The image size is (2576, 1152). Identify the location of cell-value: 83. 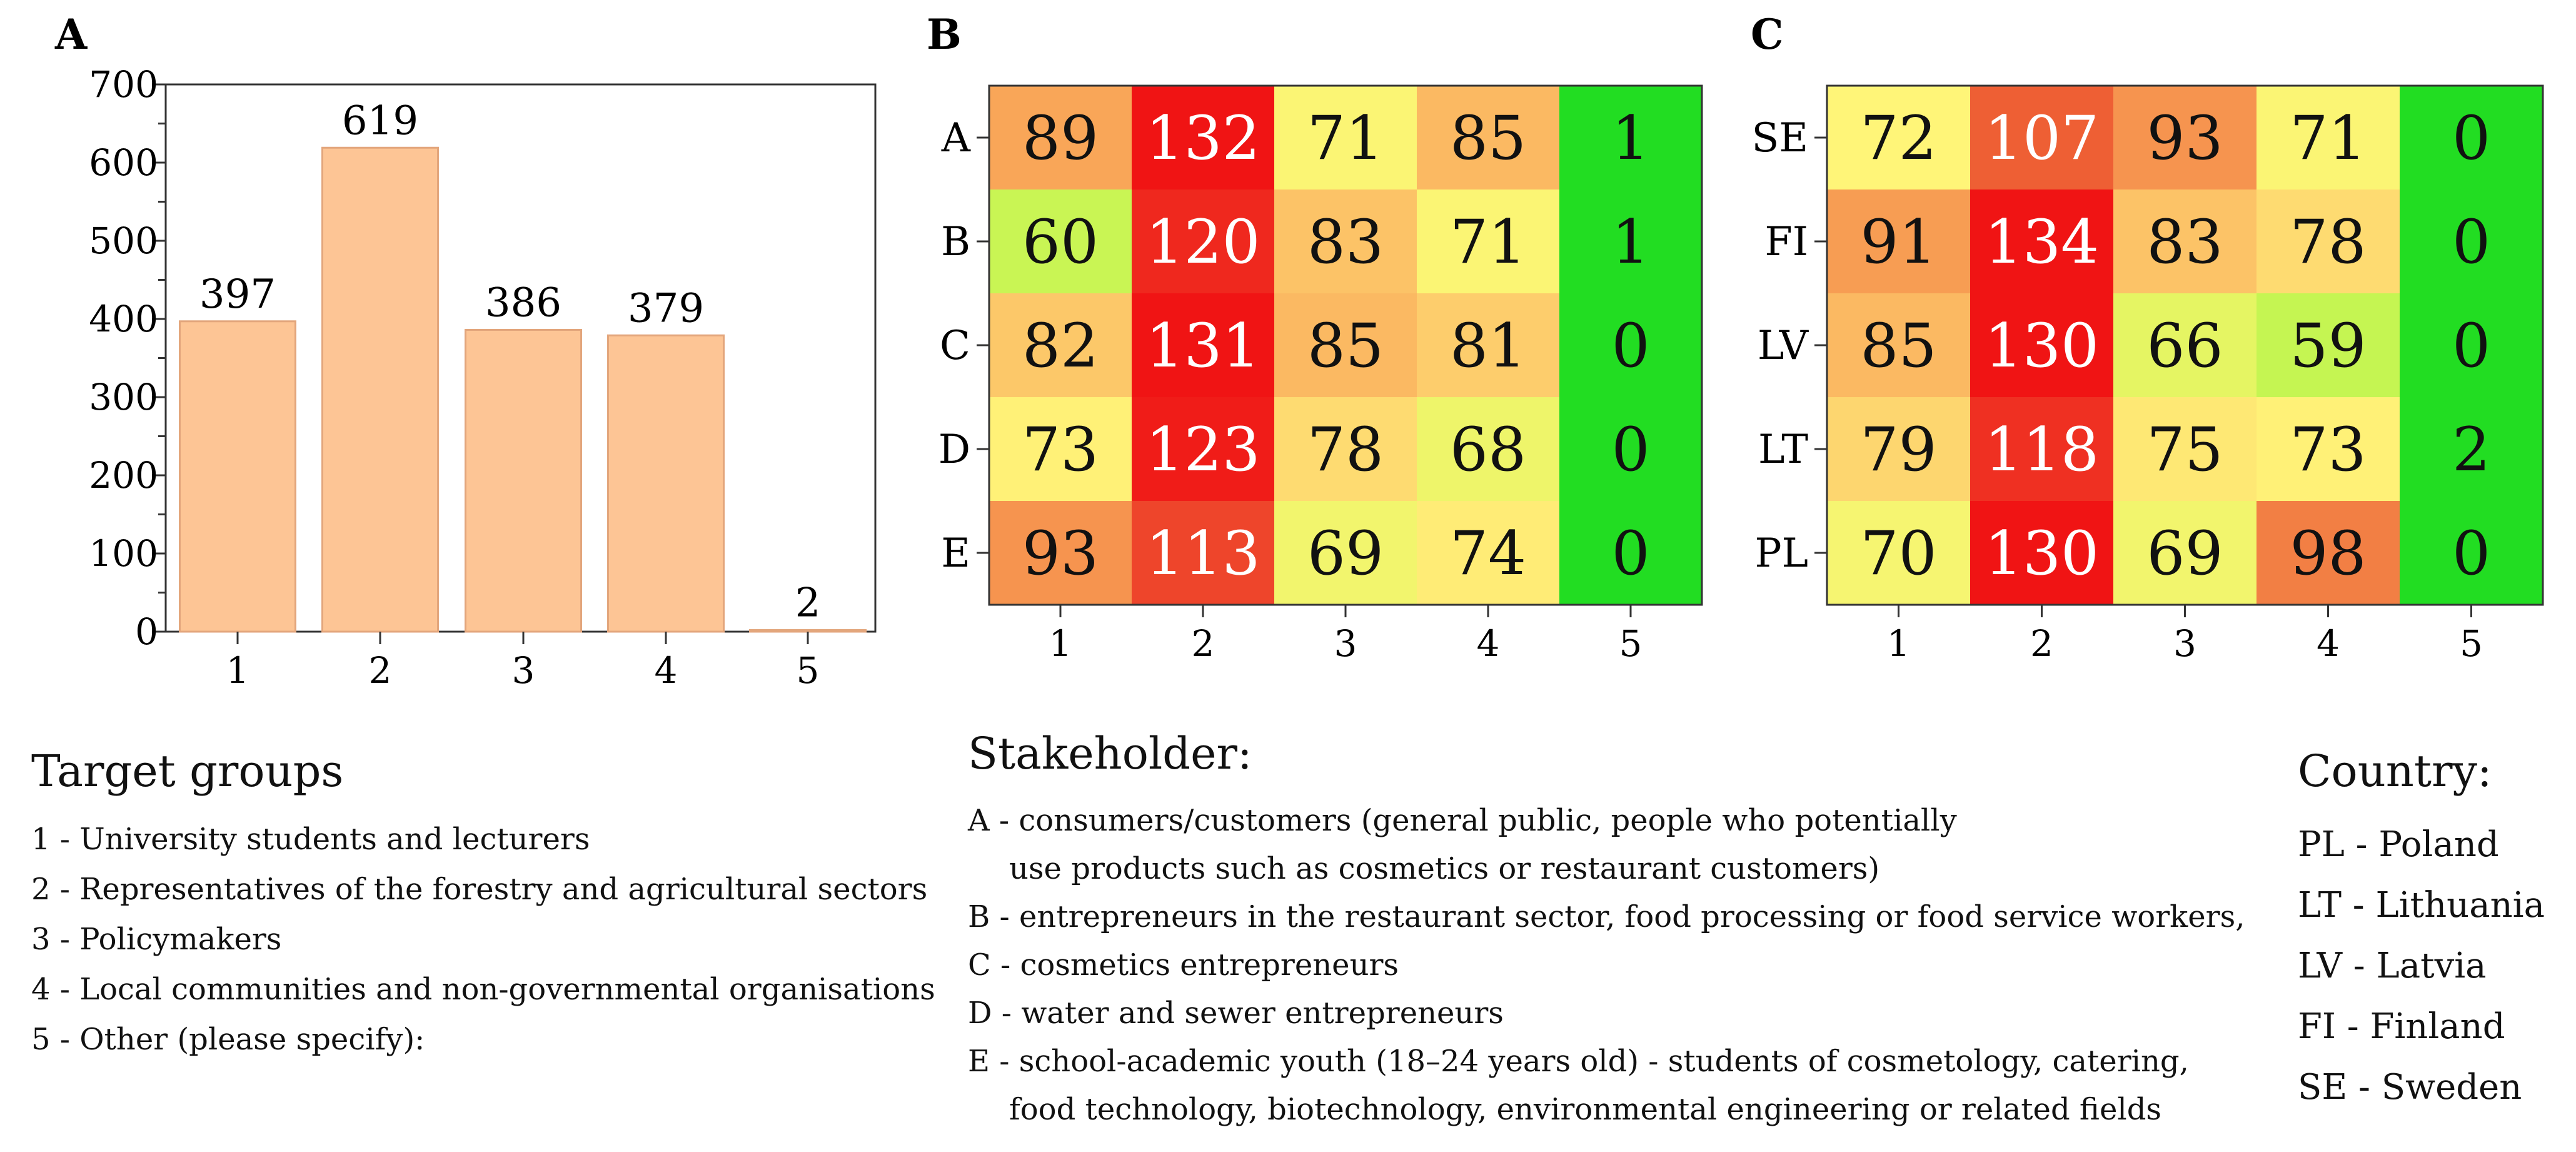
(2184, 242).